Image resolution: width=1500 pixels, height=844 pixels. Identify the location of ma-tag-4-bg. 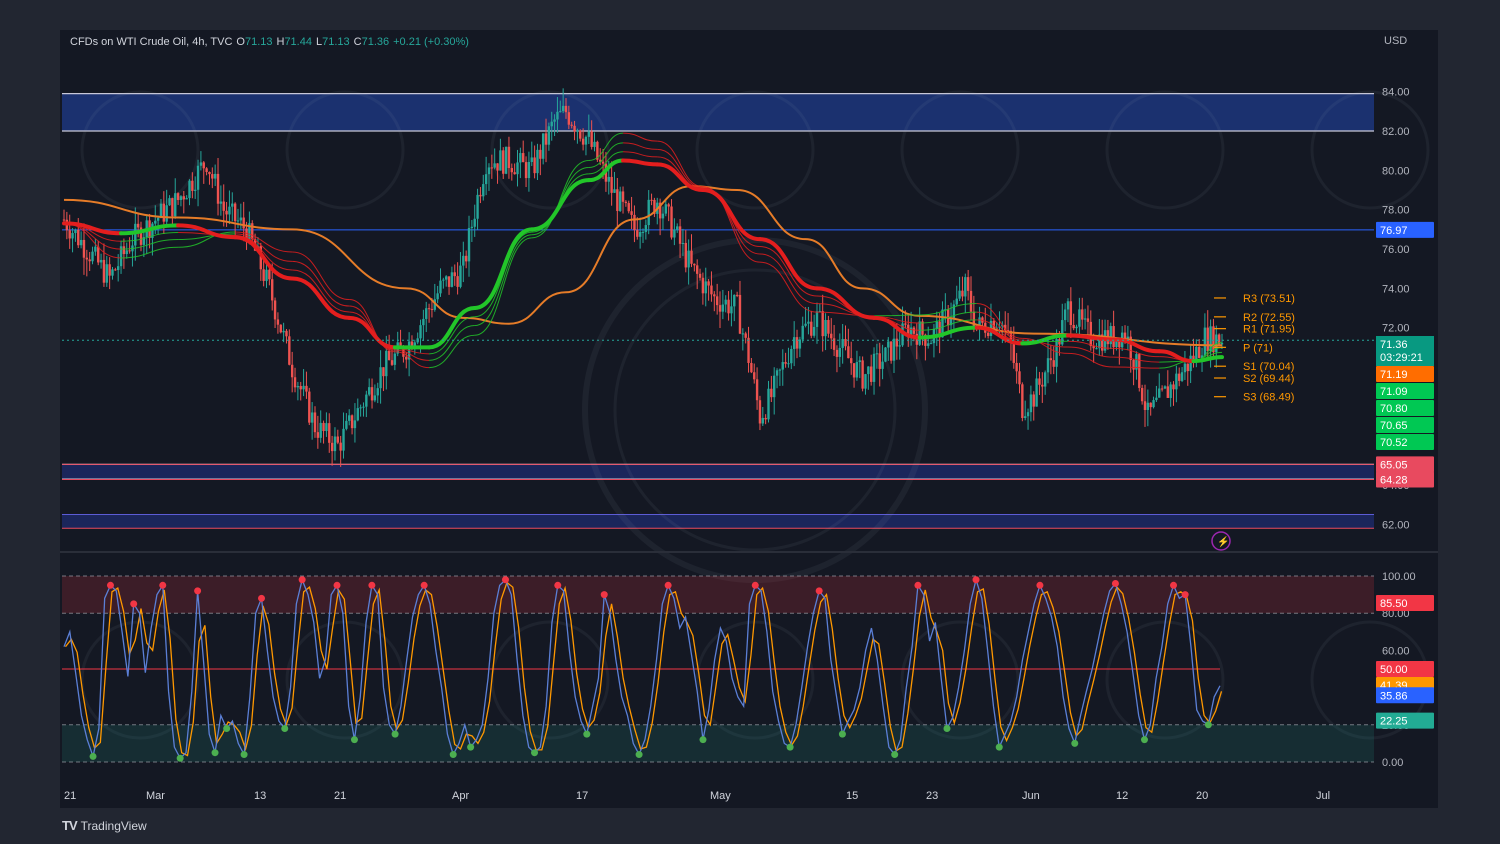
(1405, 442).